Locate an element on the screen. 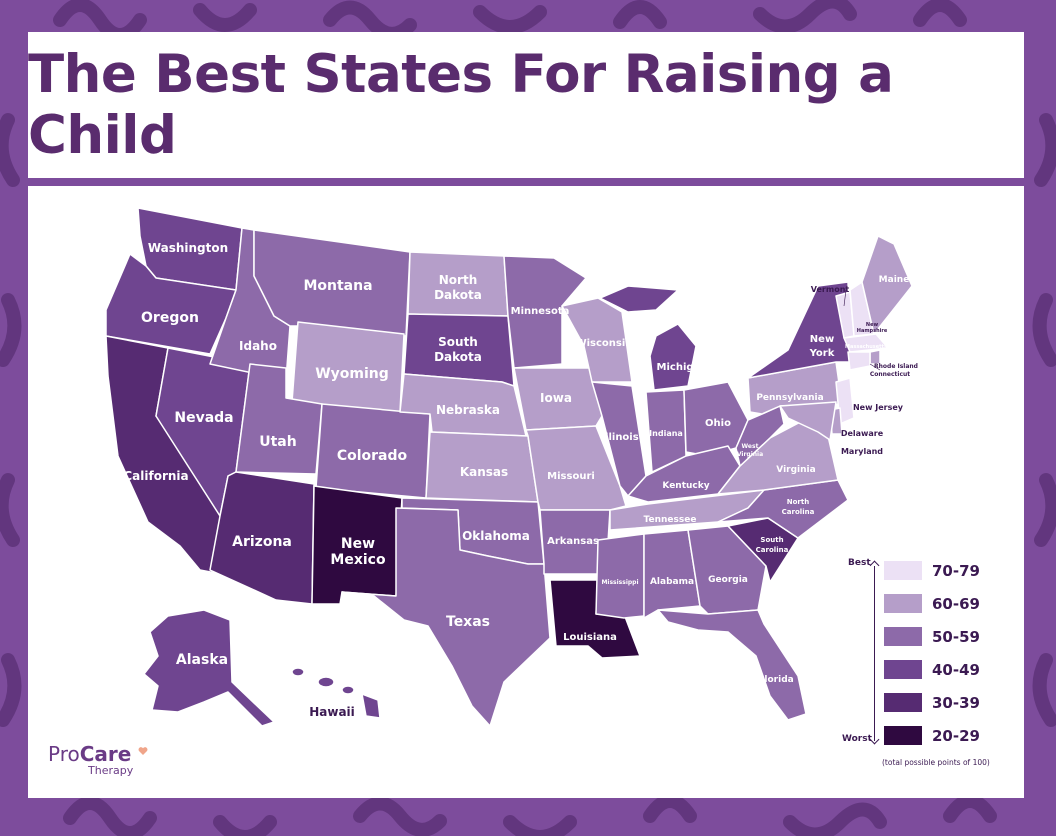  state-alaska is located at coordinates (209, 668).